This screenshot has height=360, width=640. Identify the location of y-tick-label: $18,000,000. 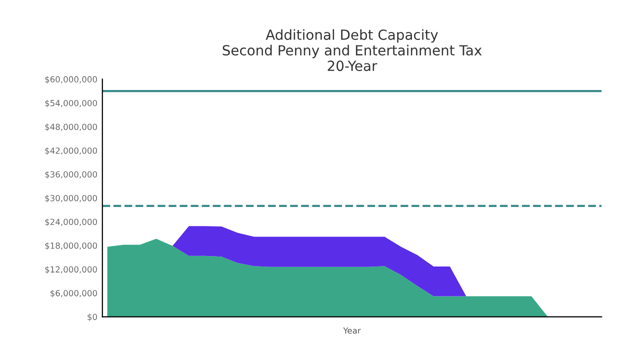
(71, 246).